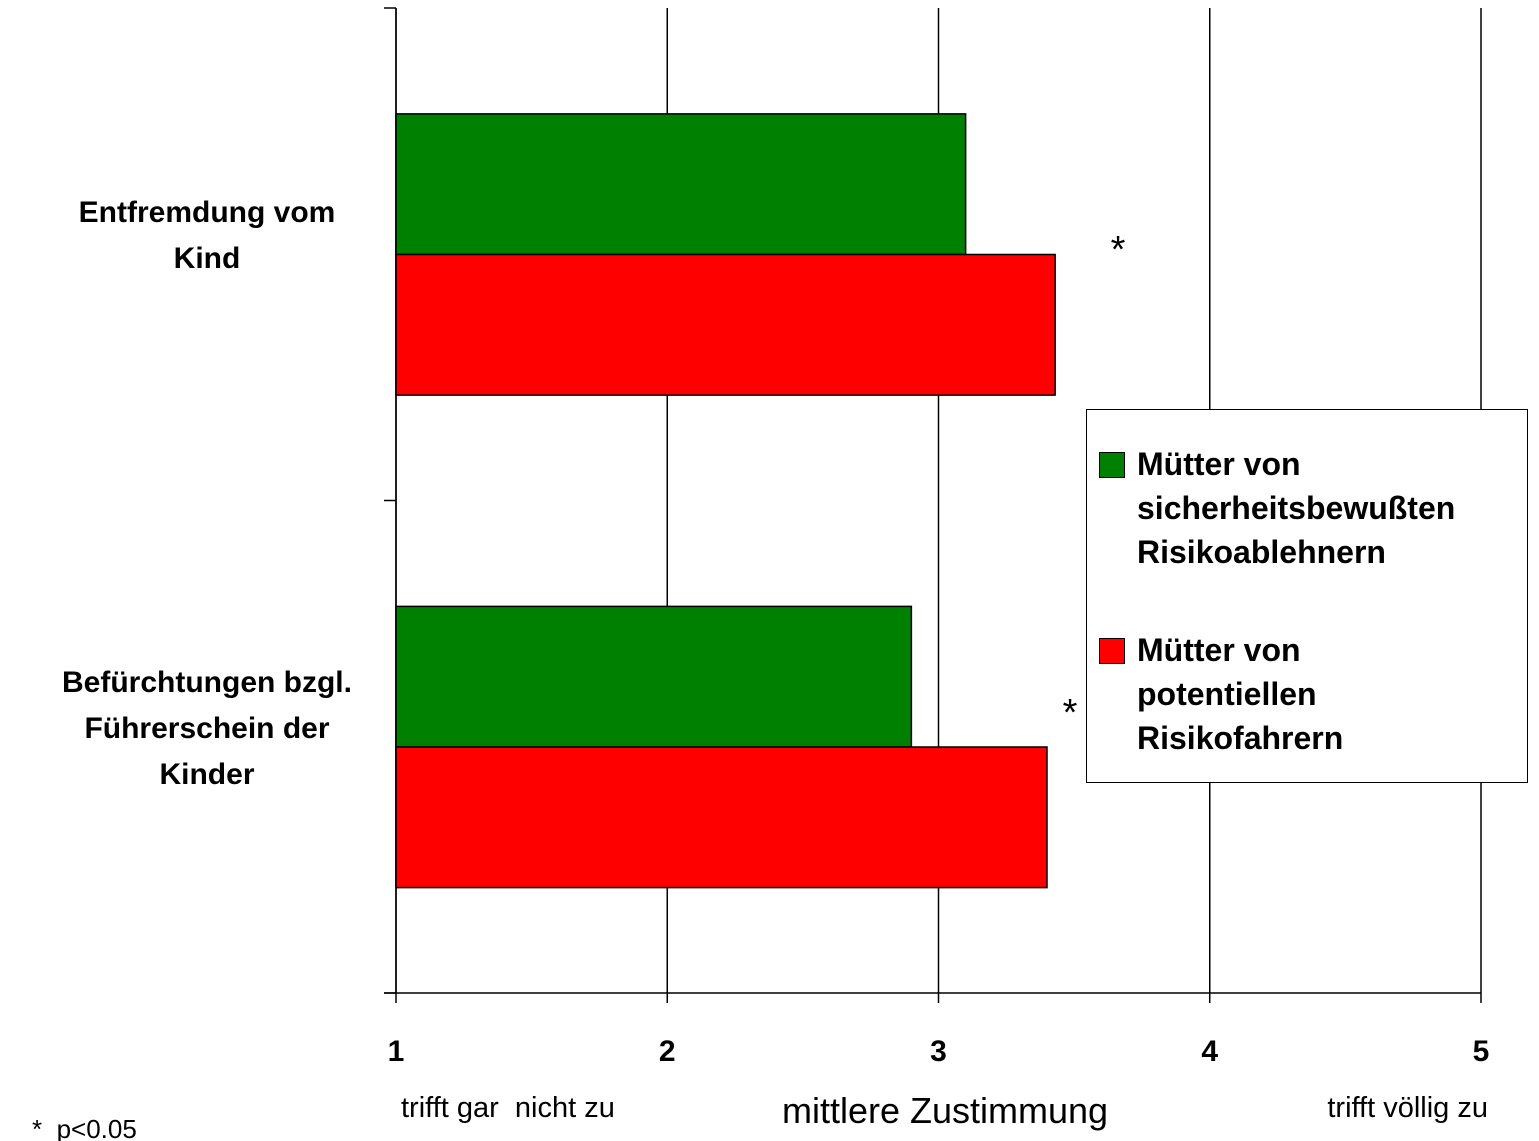  I want to click on x-tick-label: 4, so click(1209, 1051).